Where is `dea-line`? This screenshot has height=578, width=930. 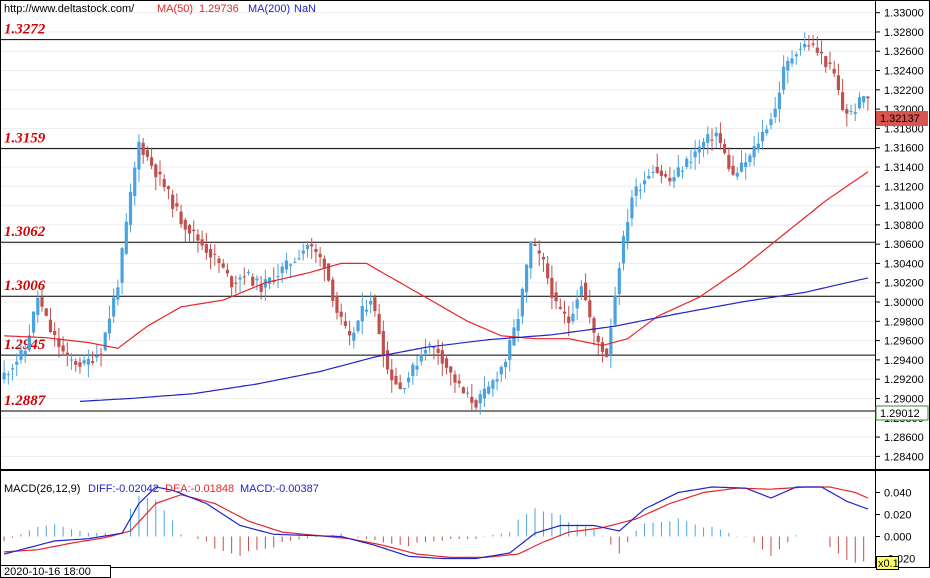
dea-line is located at coordinates (436, 522).